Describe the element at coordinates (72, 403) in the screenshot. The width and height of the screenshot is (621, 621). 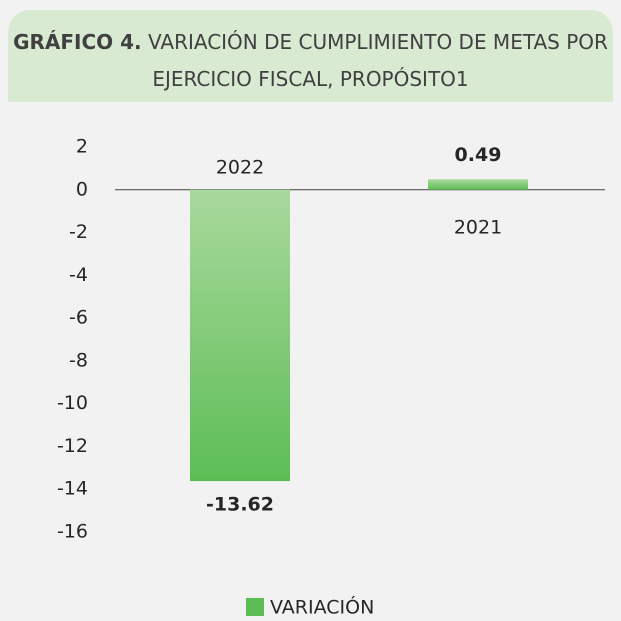
I see `y-tick-label: -10` at that location.